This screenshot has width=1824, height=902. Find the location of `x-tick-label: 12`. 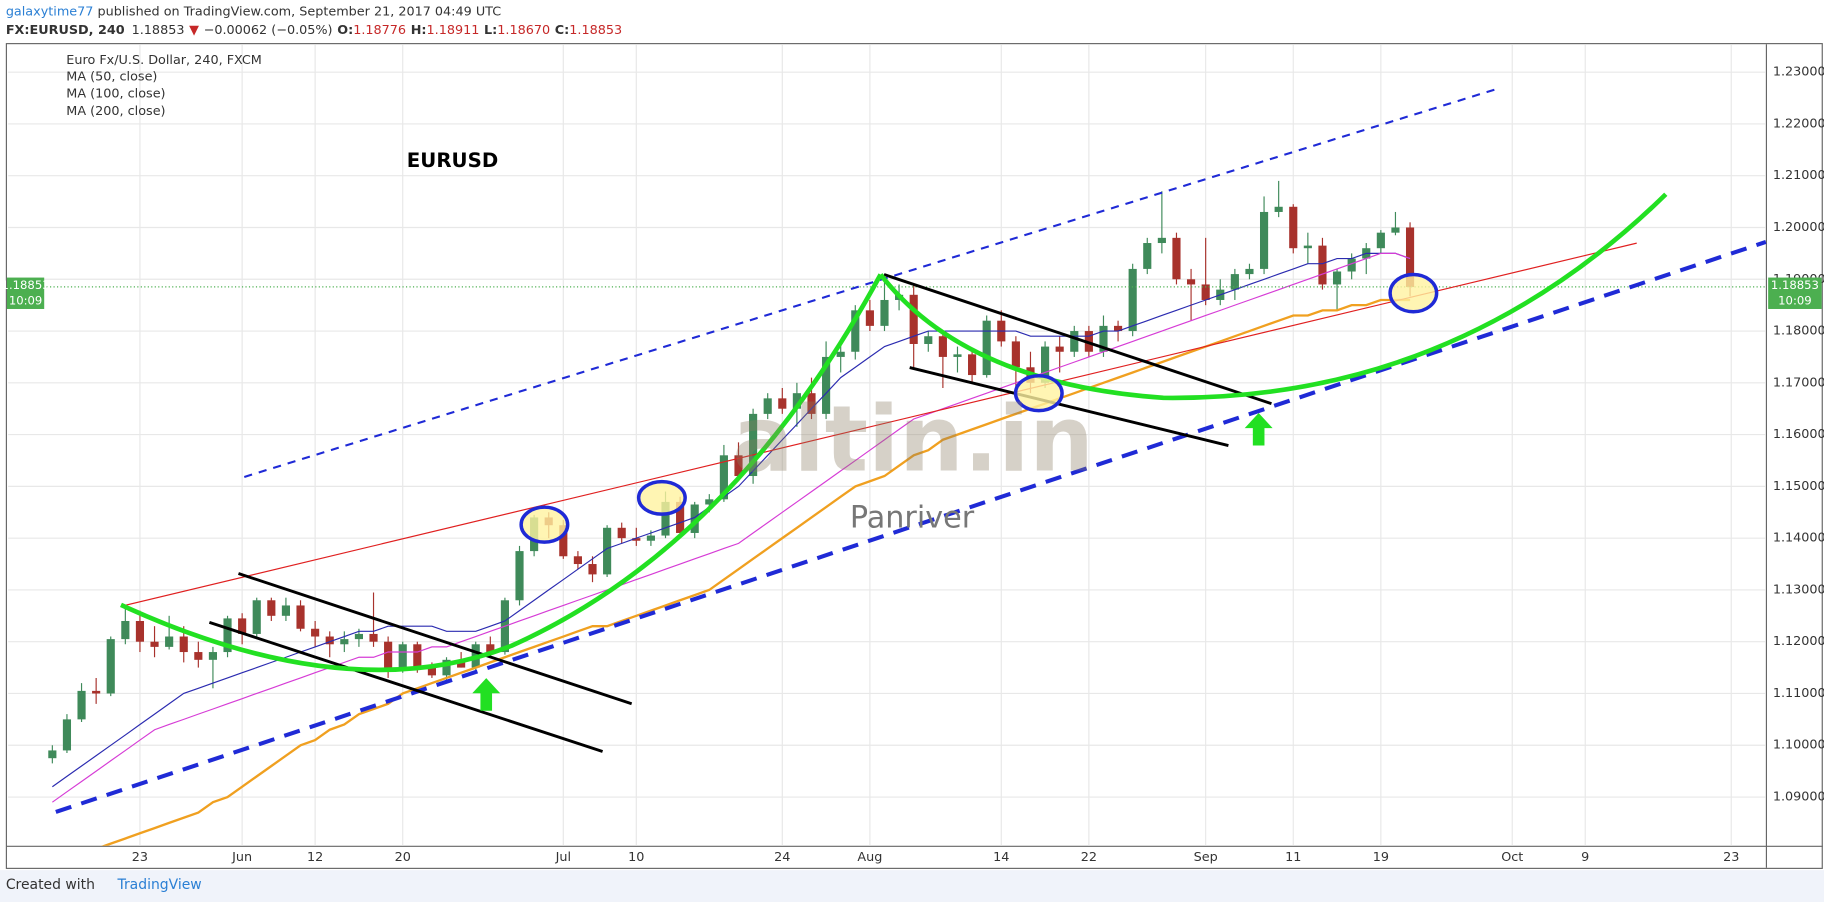

x-tick-label: 12 is located at coordinates (315, 857).